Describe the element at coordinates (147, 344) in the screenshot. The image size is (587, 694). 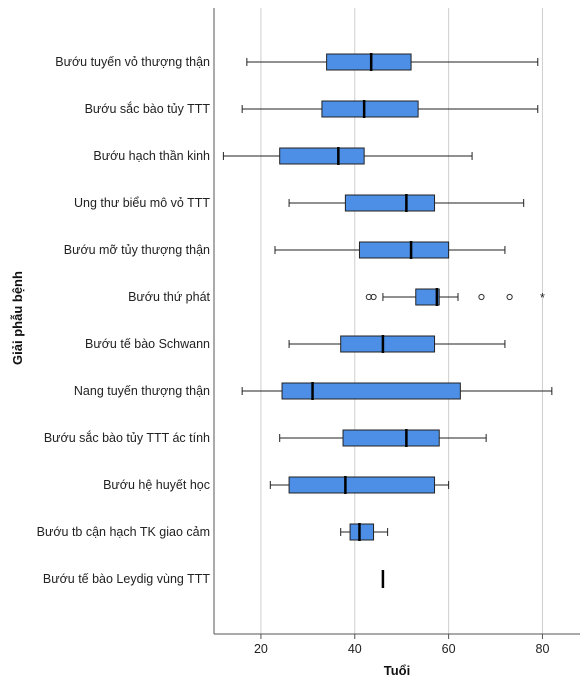
I see `category-label: Bướu tế bào Schwann` at that location.